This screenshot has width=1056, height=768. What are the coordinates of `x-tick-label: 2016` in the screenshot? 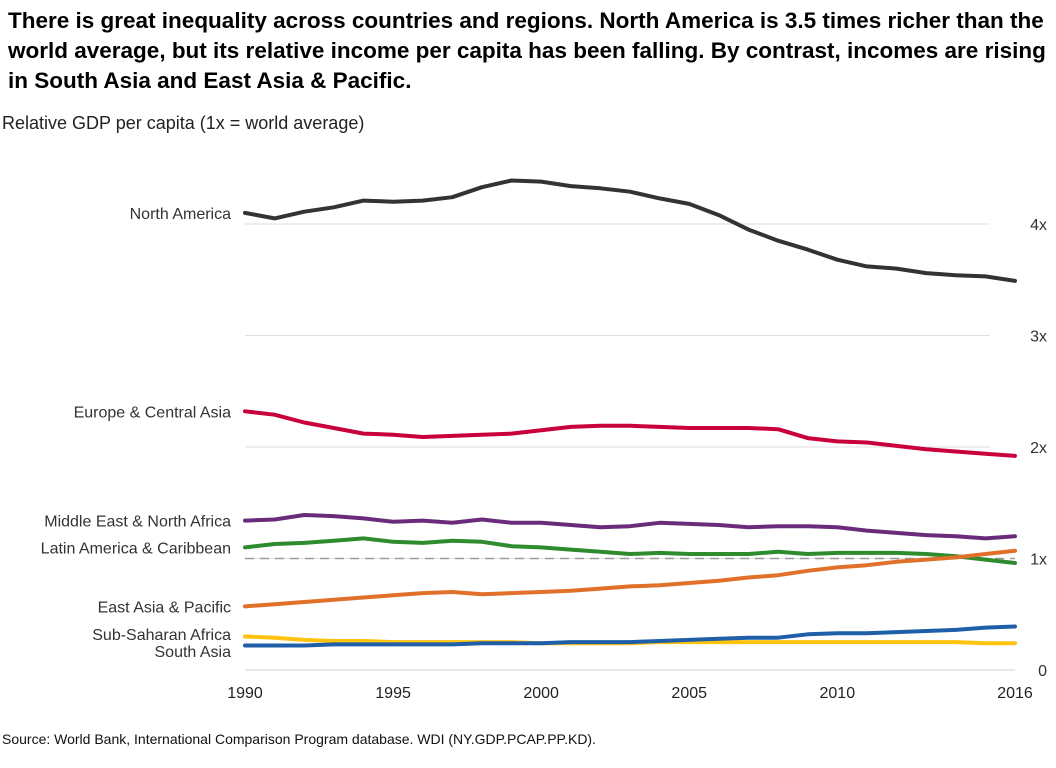 It's located at (1015, 693).